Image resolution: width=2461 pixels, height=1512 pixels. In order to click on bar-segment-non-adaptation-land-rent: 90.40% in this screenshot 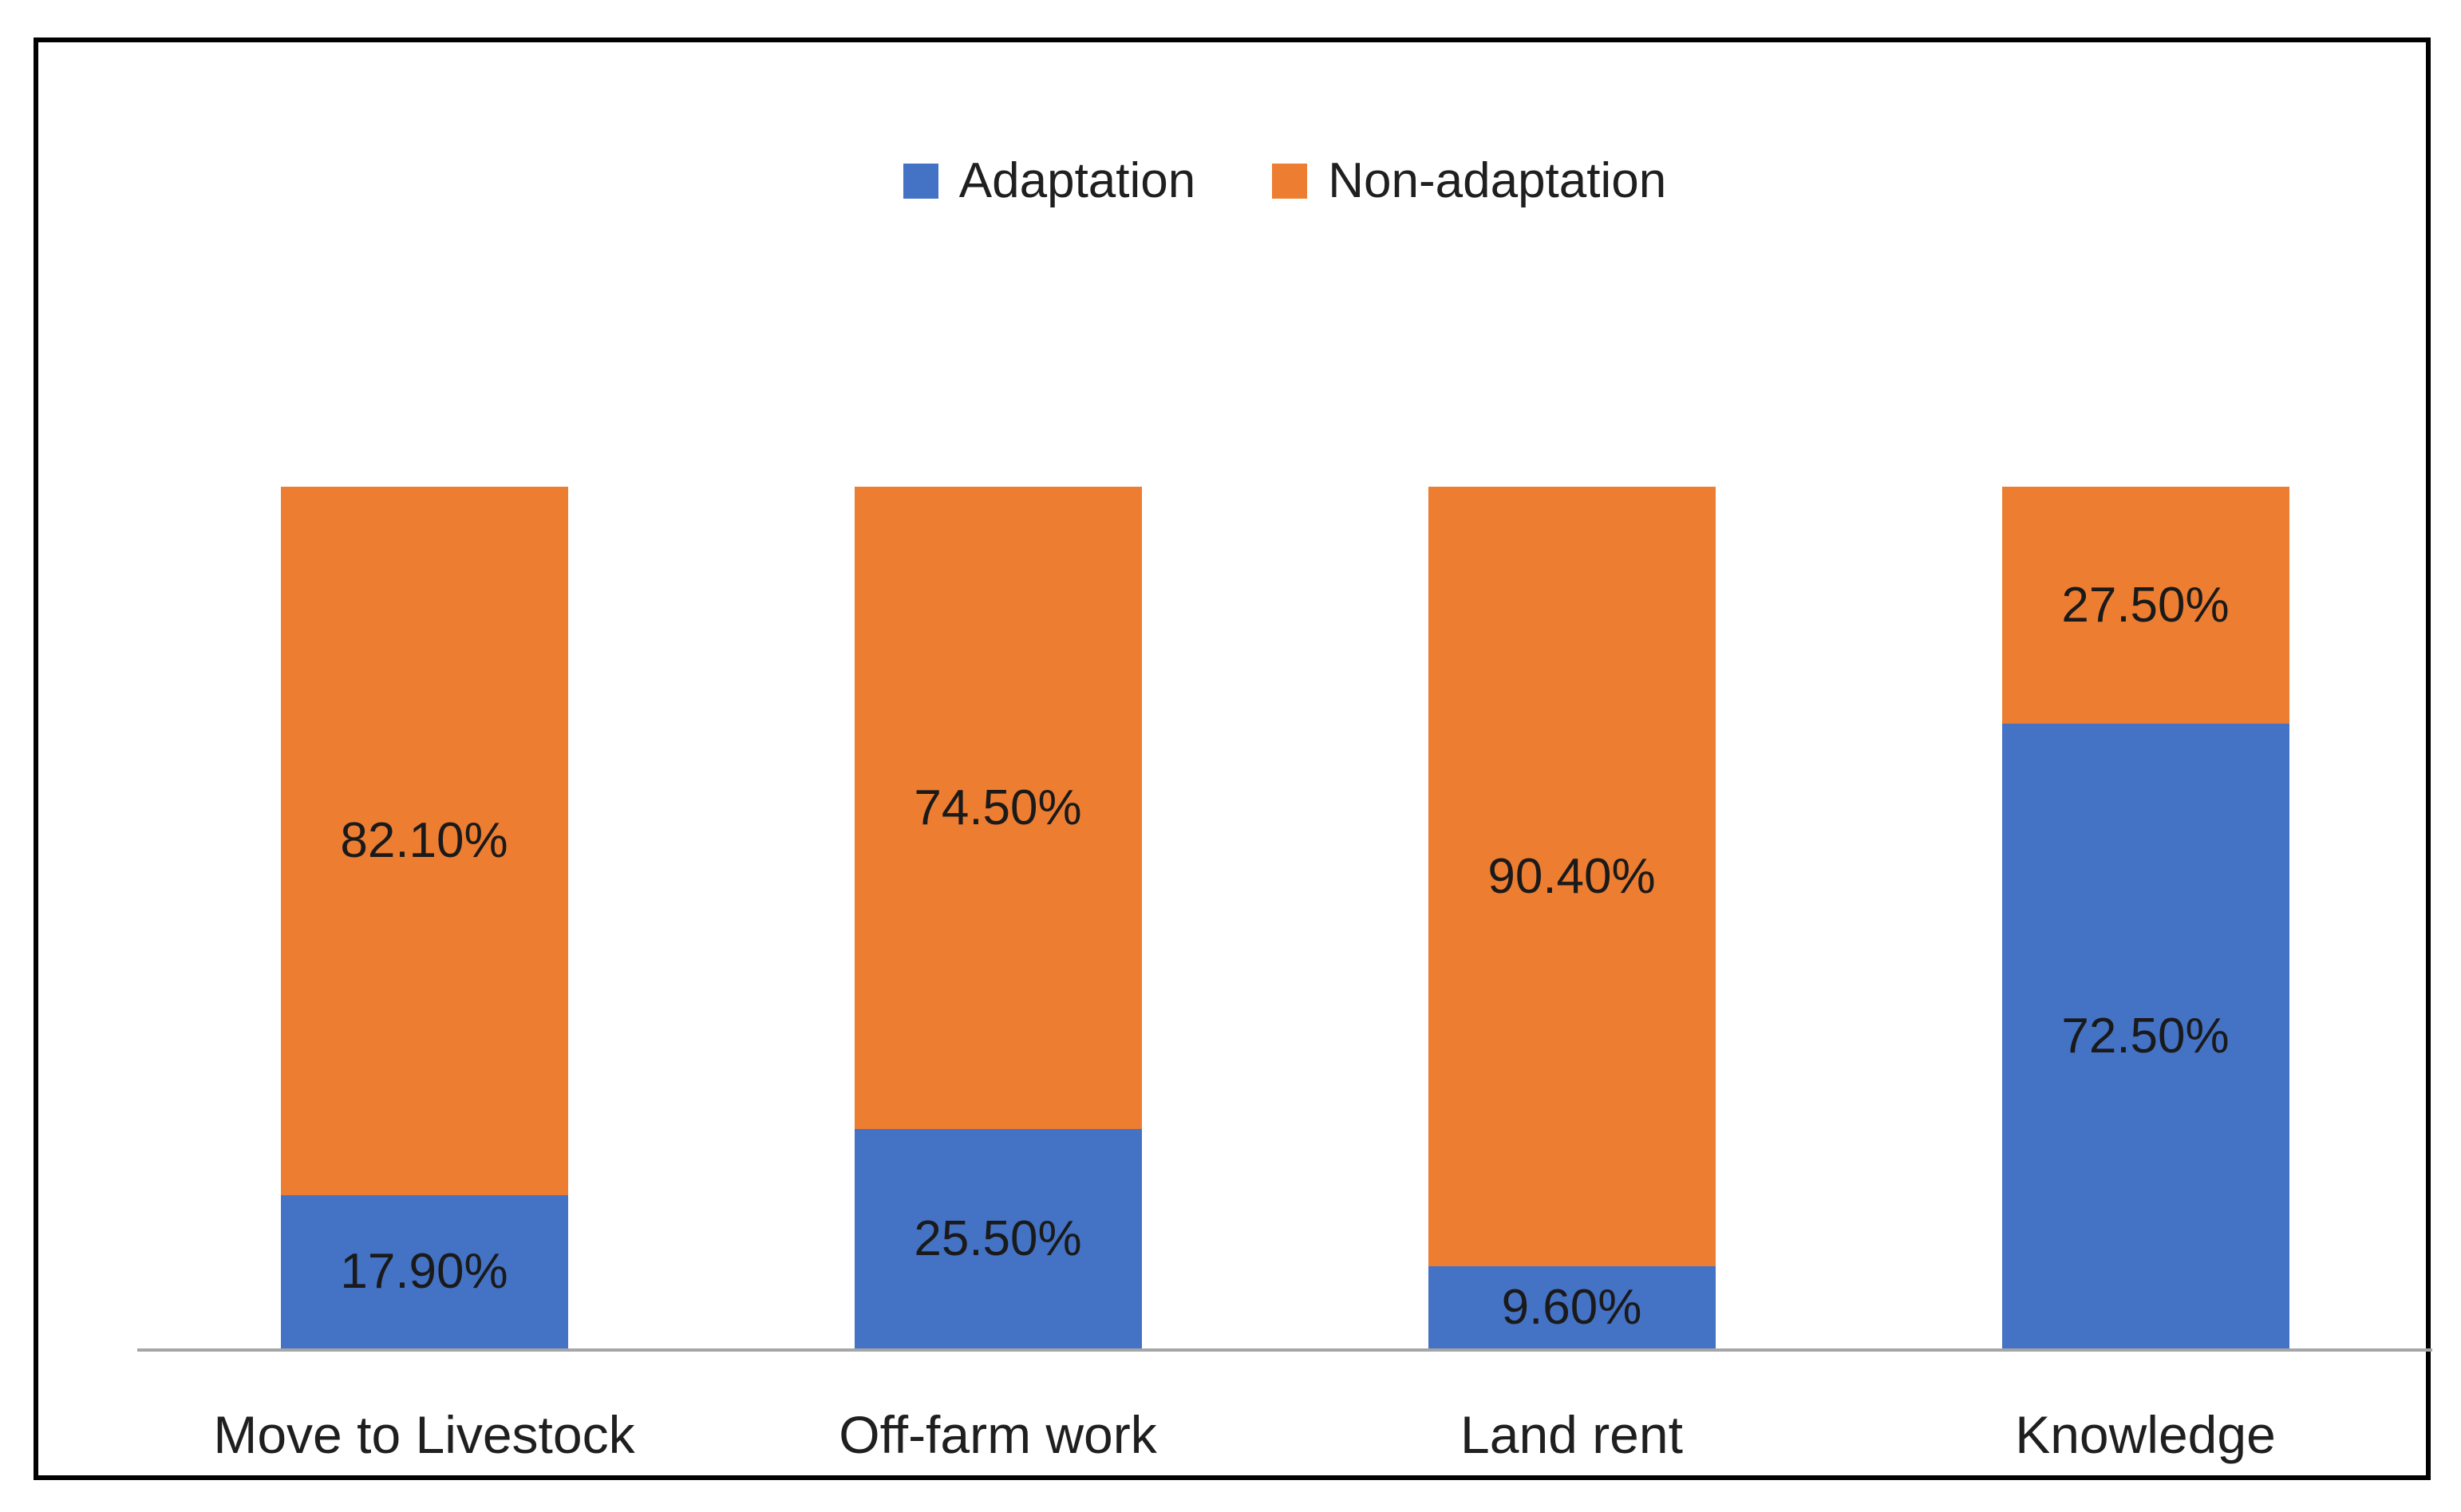, I will do `click(1572, 877)`.